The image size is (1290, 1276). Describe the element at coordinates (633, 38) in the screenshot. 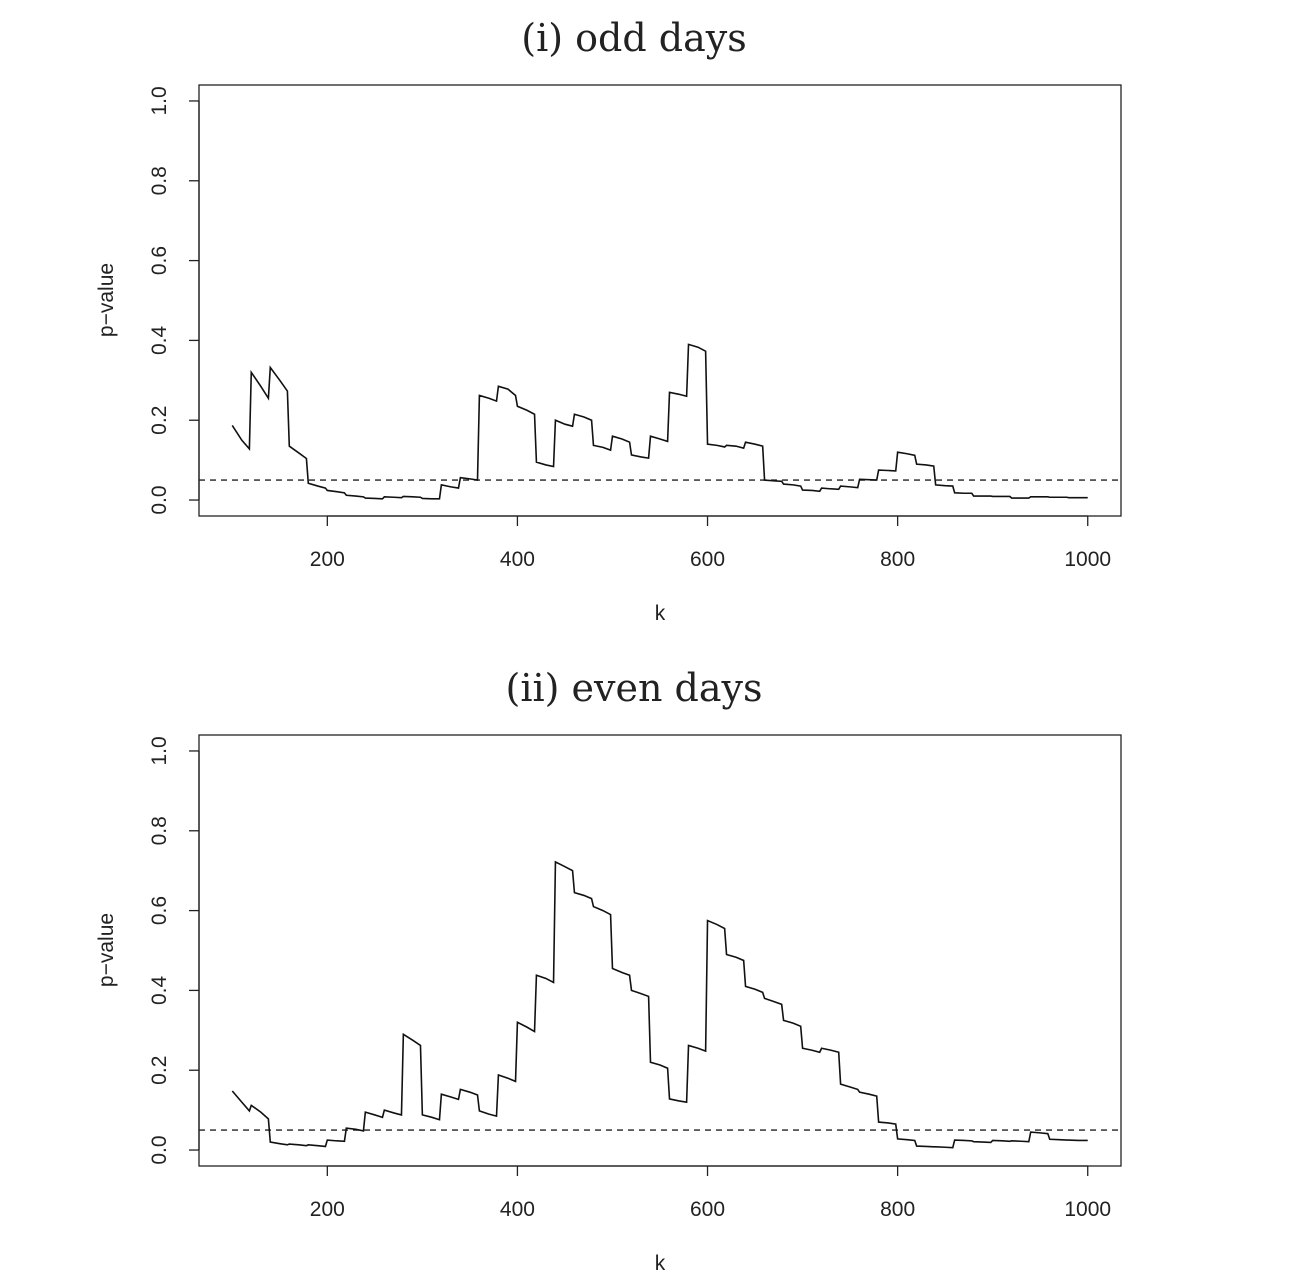

I see `chart-title: (i) odd days` at that location.